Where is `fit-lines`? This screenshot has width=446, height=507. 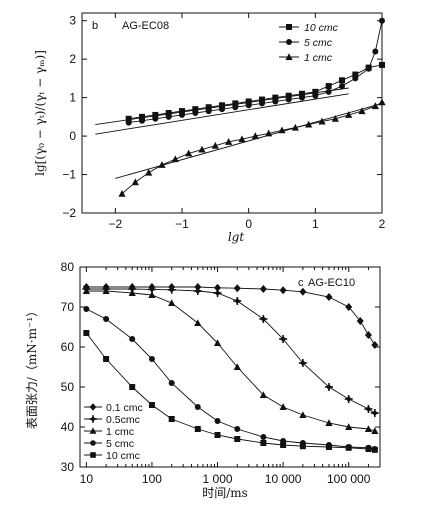 fit-lines is located at coordinates (239, 133).